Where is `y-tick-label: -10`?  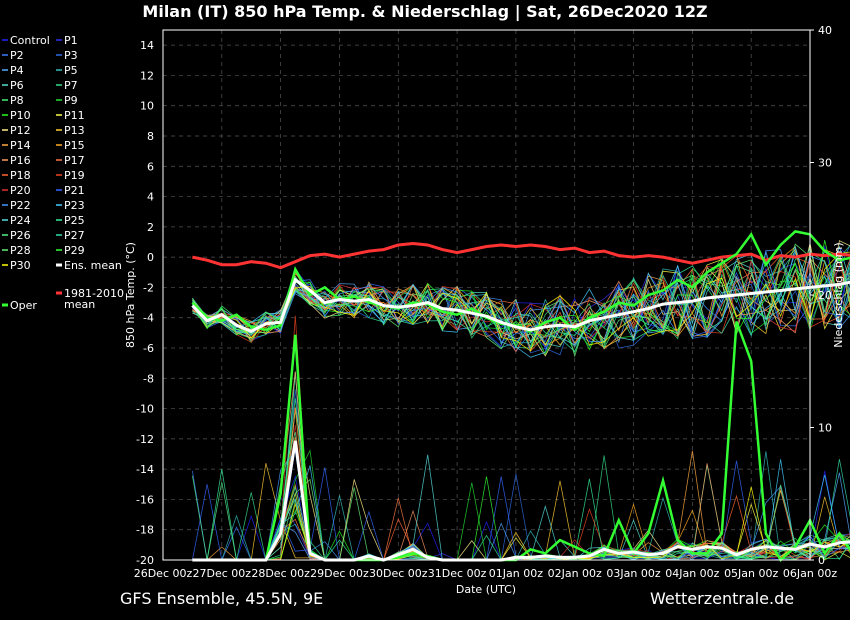 y-tick-label: -10 is located at coordinates (145, 409).